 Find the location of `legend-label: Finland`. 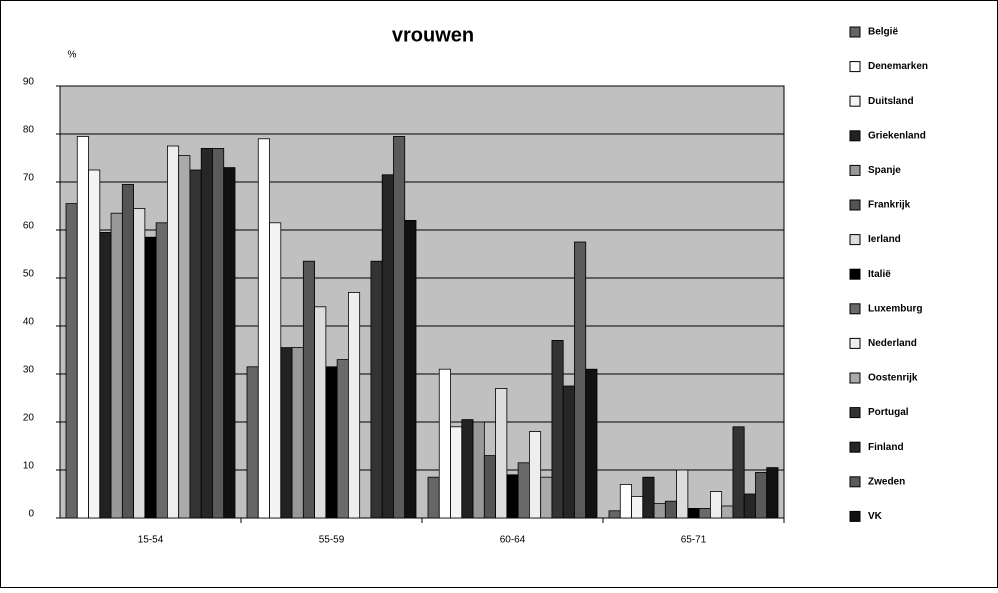

legend-label: Finland is located at coordinates (886, 447).